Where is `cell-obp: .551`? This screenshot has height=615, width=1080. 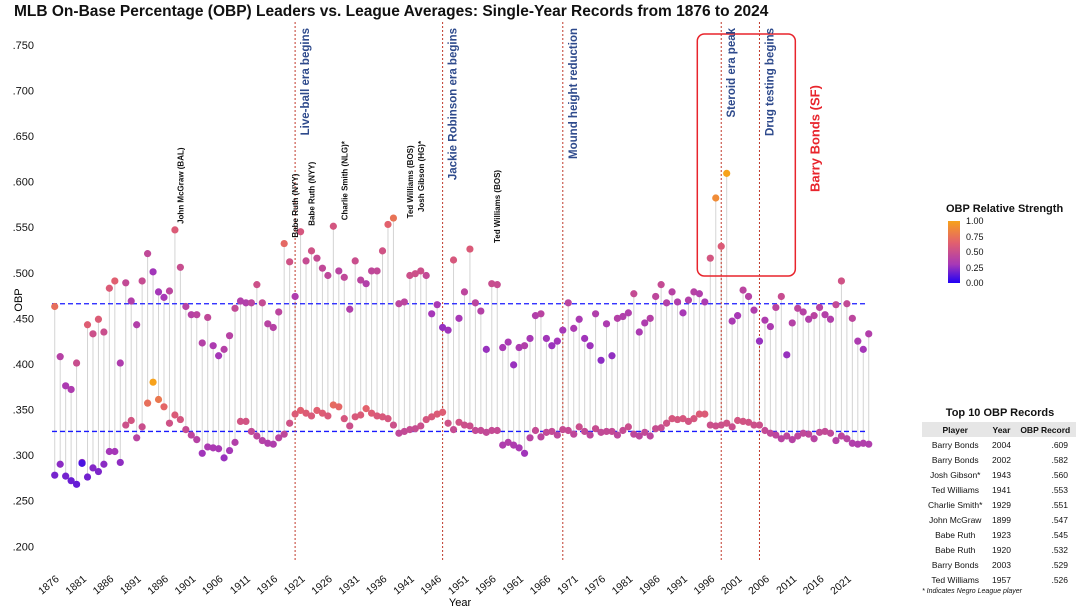
cell-obp: .551 is located at coordinates (1059, 504).